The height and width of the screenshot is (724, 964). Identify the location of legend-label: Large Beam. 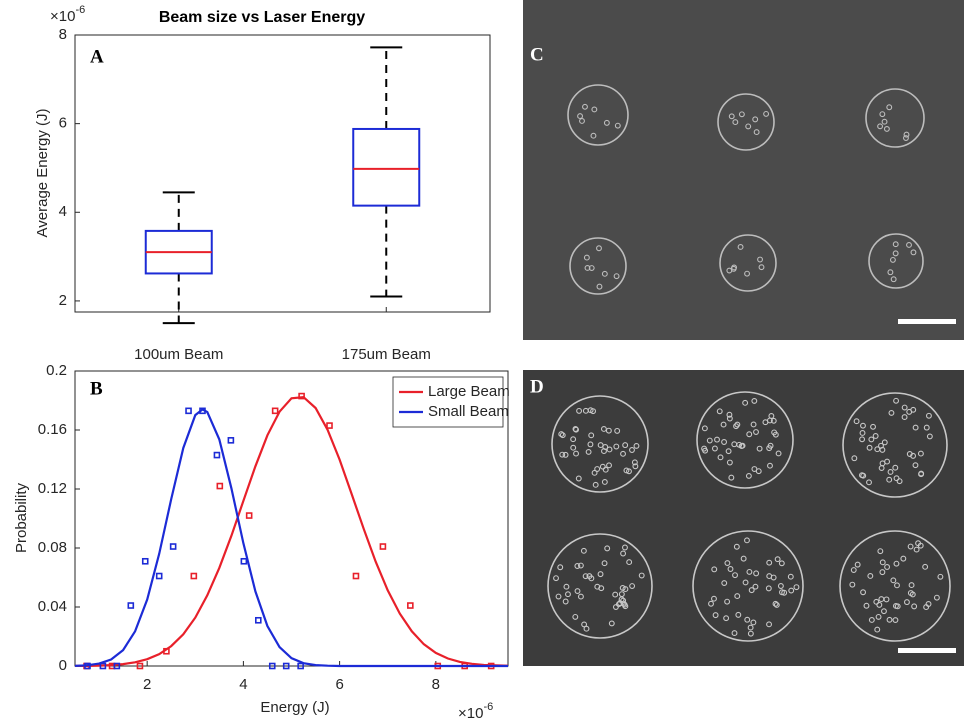
(469, 391).